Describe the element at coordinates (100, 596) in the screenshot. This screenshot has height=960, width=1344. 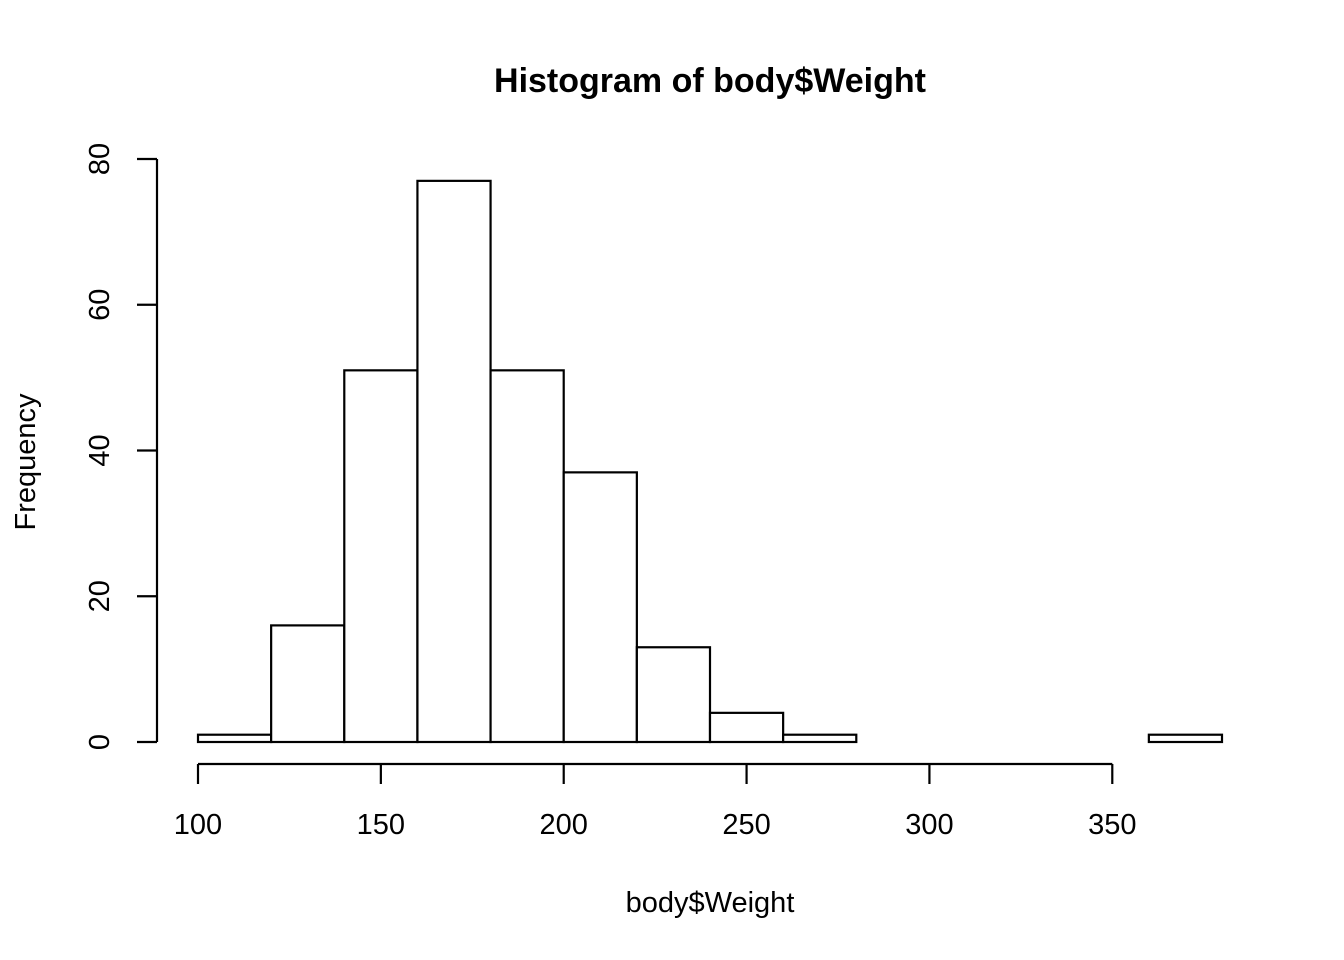
I see `y-tick-label: 20` at that location.